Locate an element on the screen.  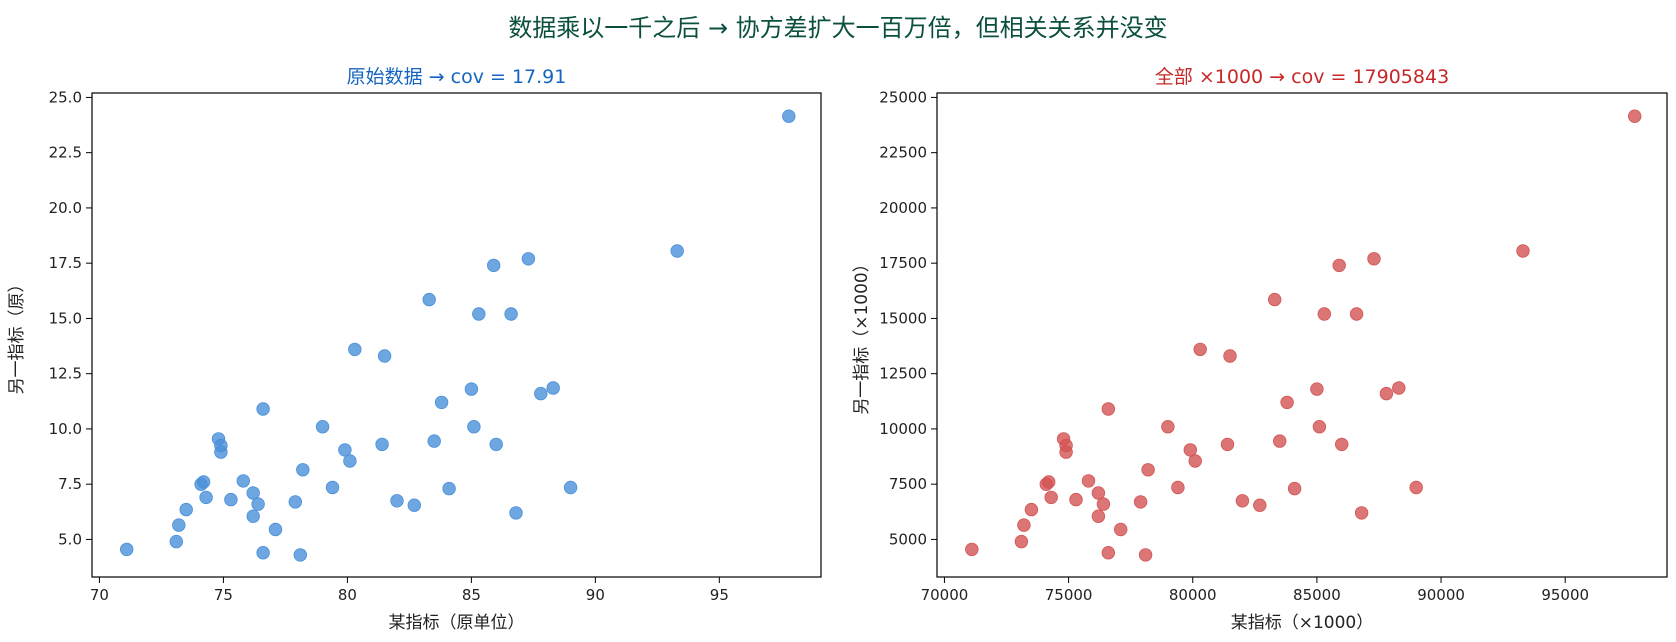
y-tick-label: 5000 is located at coordinates (908, 539).